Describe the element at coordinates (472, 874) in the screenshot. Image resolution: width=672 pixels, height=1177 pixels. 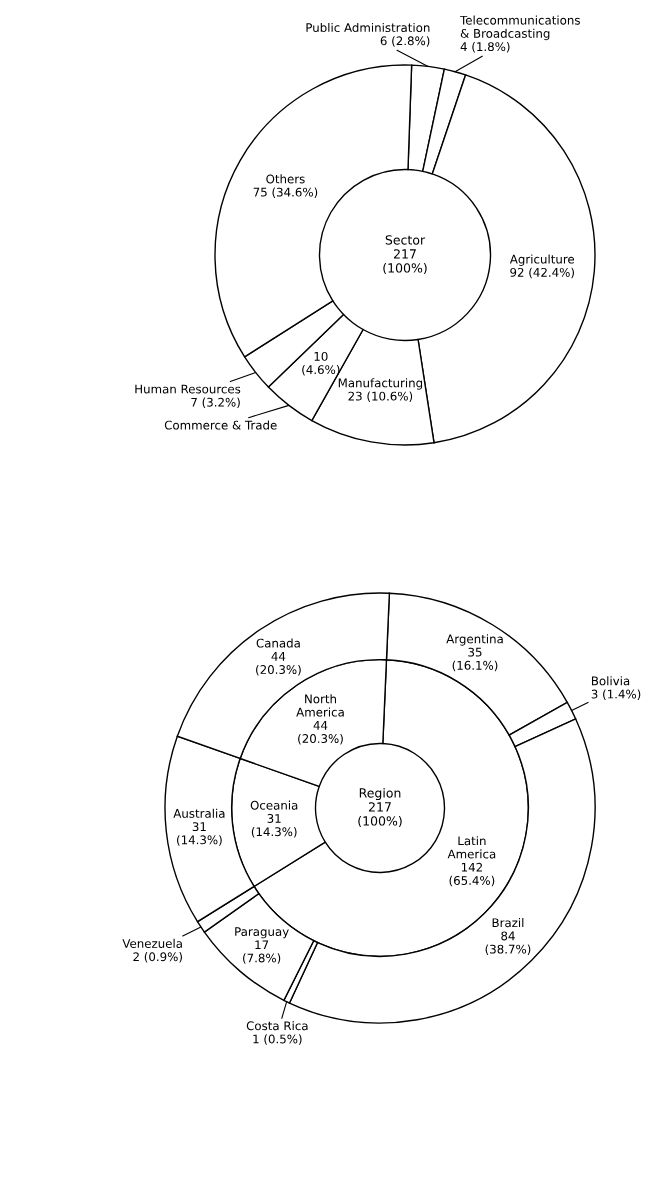
I see `data-label: 142 (65.4%)` at that location.